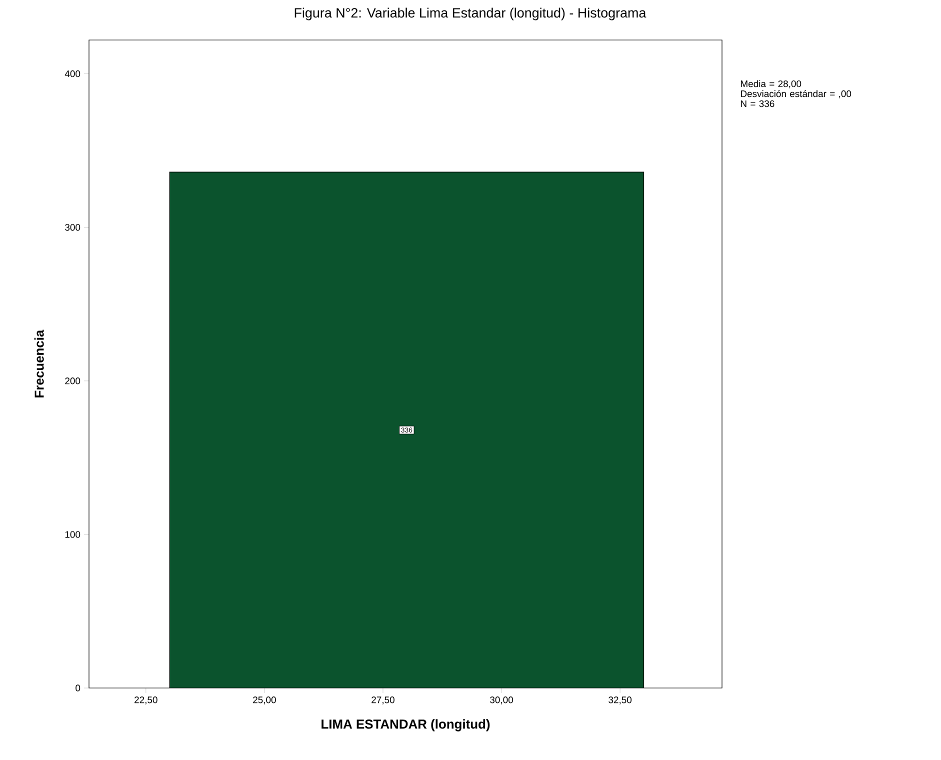 The width and height of the screenshot is (941, 760). What do you see at coordinates (406, 725) in the screenshot?
I see `x-axis-title: LIMA ESTANDAR (longitud)` at bounding box center [406, 725].